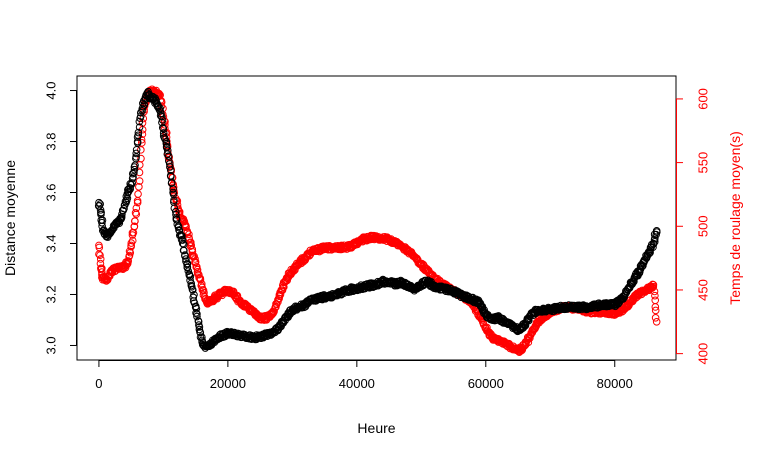 The height and width of the screenshot is (457, 772). I want to click on y2-tick-label: 500, so click(703, 226).